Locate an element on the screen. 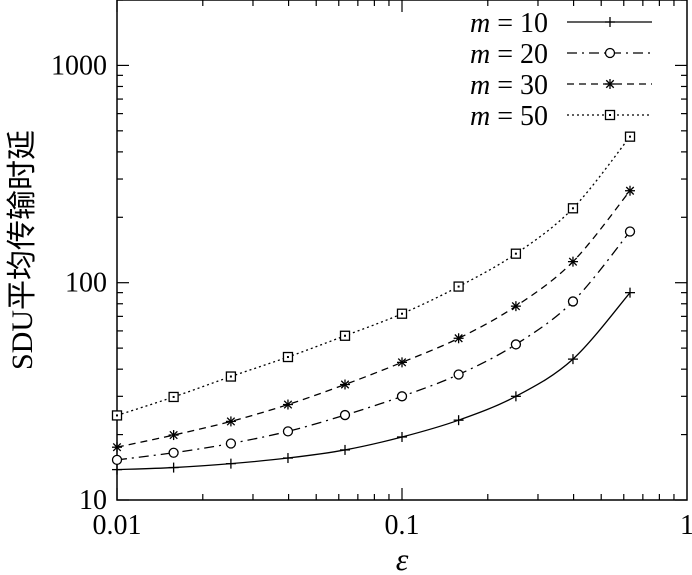 The height and width of the screenshot is (575, 692). legend: m = 10m = 20m = 30m = 50 is located at coordinates (561, 70).